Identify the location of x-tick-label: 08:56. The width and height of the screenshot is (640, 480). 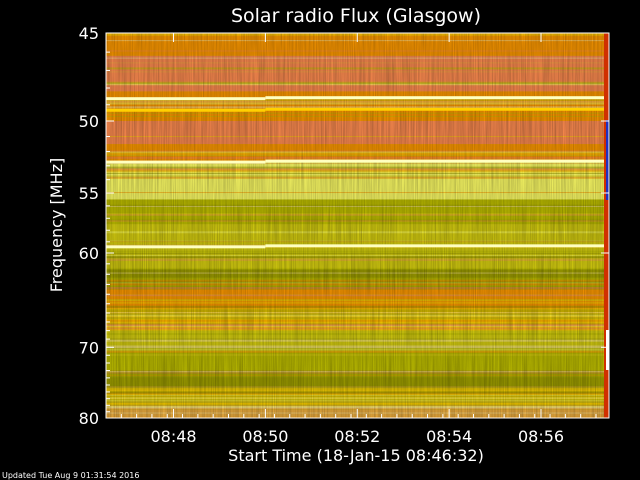
(541, 436).